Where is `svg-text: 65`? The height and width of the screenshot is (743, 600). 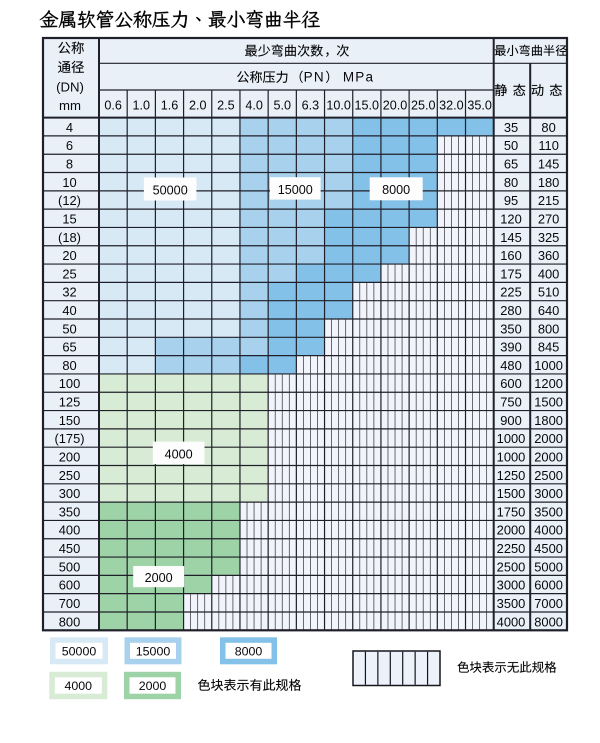 svg-text: 65 is located at coordinates (511, 164).